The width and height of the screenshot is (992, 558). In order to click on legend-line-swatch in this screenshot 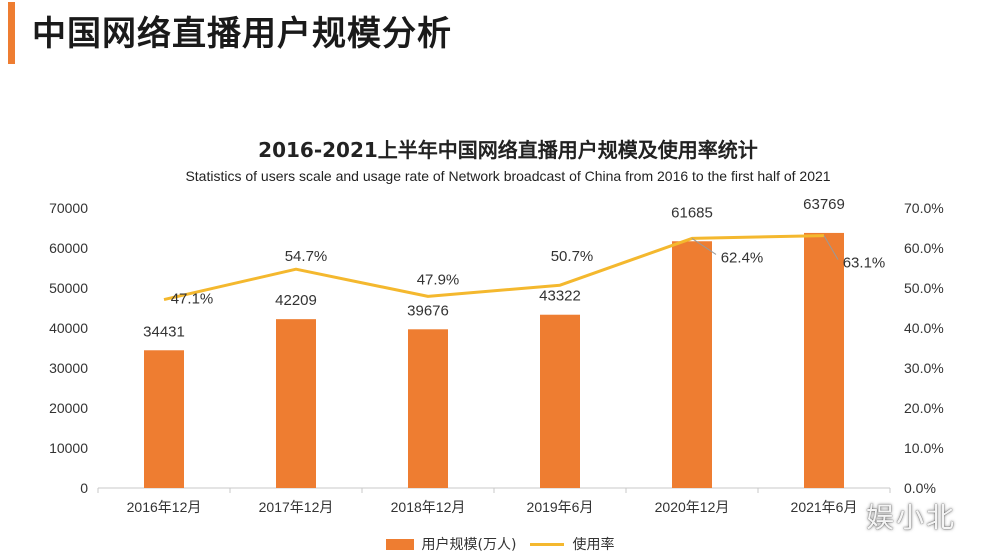, I will do `click(547, 544)`.